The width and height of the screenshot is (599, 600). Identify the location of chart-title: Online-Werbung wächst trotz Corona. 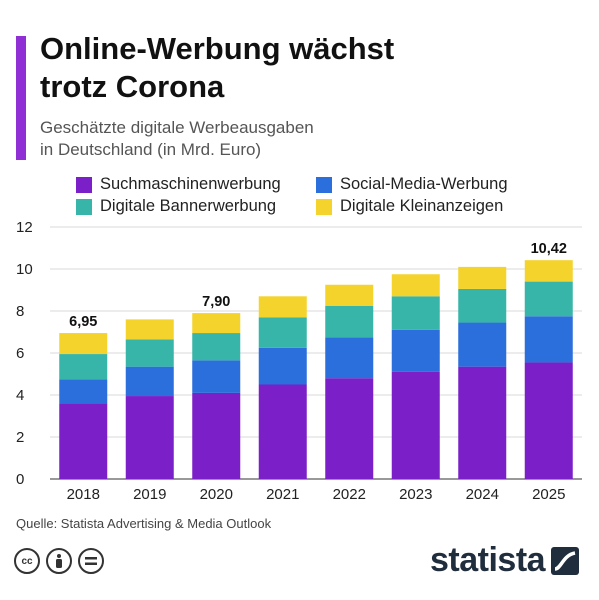
(310, 68).